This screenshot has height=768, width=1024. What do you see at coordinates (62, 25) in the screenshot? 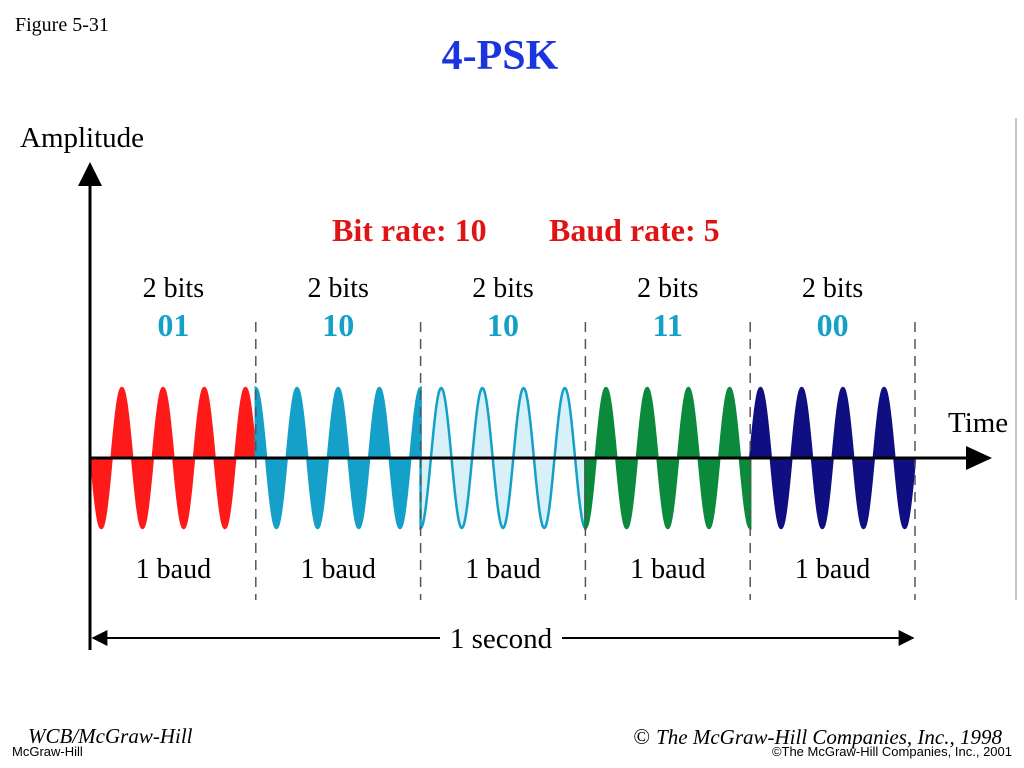
I see `figure-label: Figure 5-31` at bounding box center [62, 25].